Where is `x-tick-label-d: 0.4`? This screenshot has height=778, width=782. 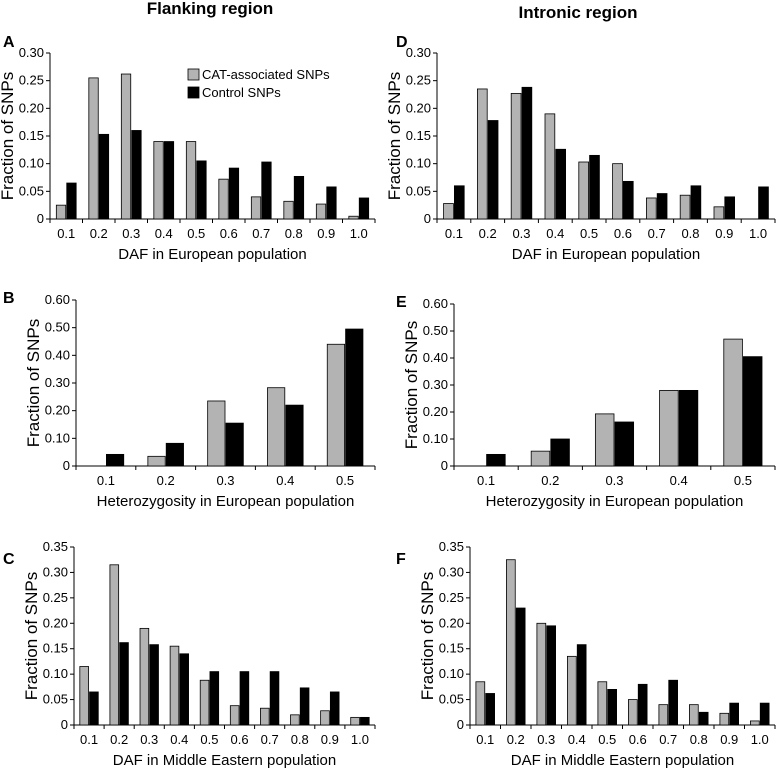 x-tick-label-d: 0.4 is located at coordinates (555, 233).